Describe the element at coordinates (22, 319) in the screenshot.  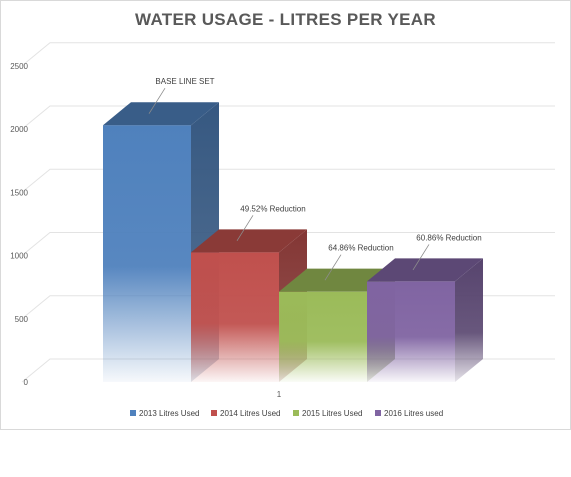
I see `y-tick-label: 500` at that location.